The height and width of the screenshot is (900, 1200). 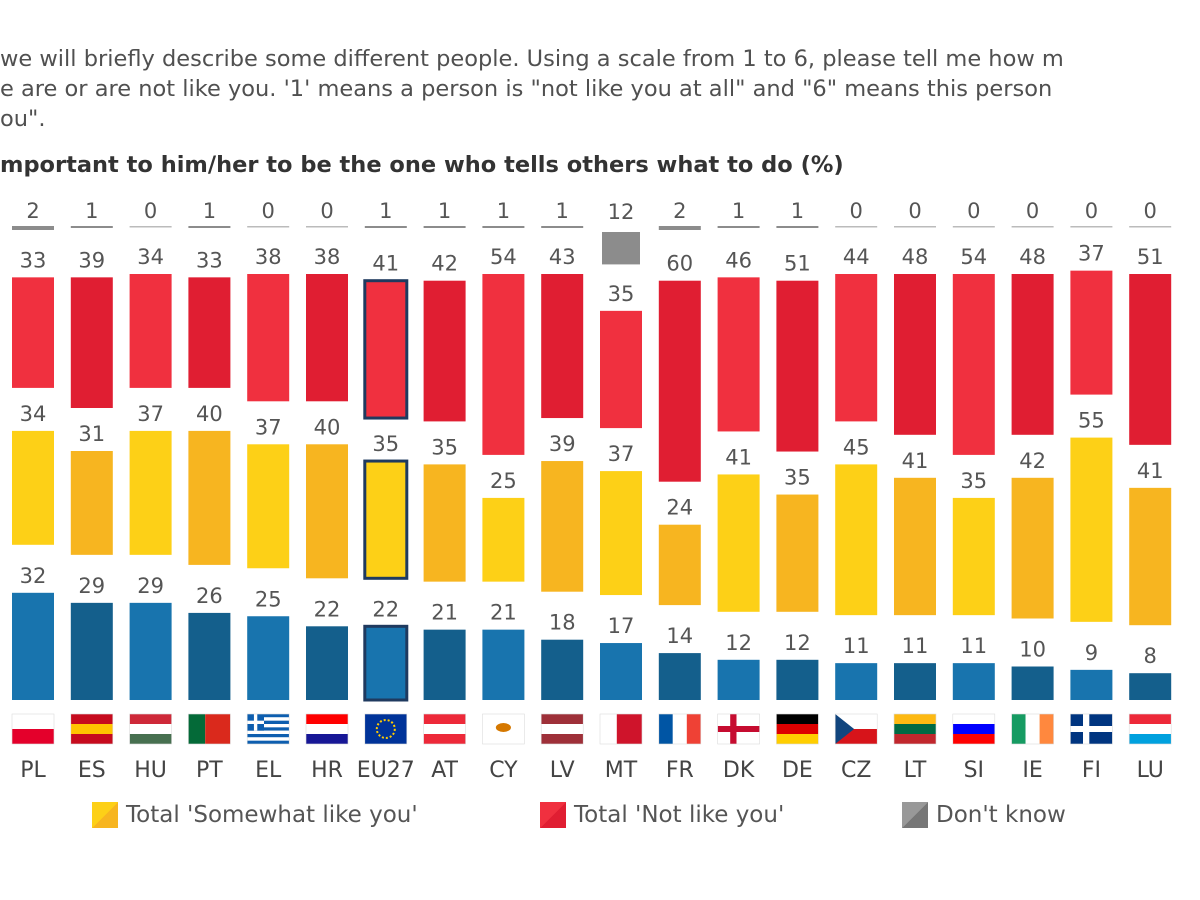 I want to click on bar-like-es, so click(x=91, y=651).